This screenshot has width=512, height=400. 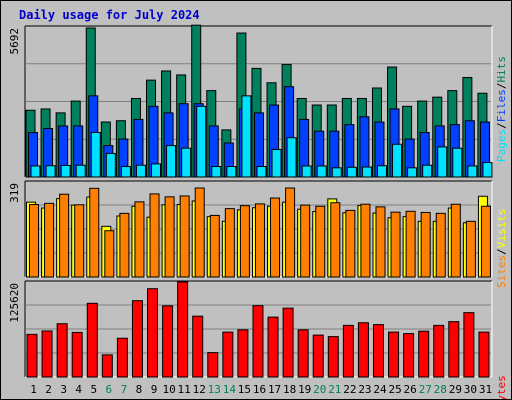 I want to click on x-label-day-14: 14, so click(x=230, y=389).